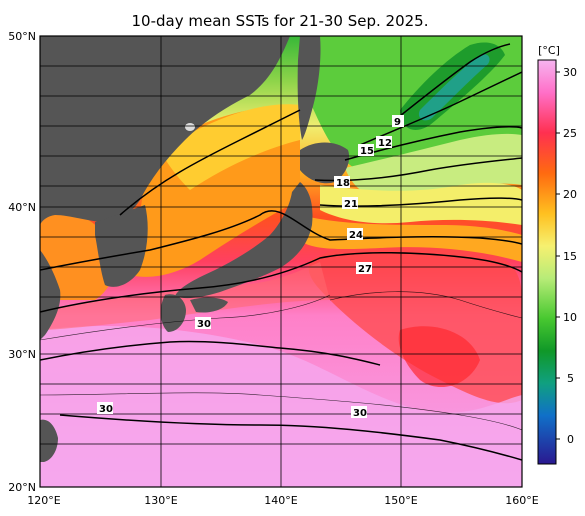 This screenshot has width=585, height=516. I want to click on contour-30-south, so click(290, 437).